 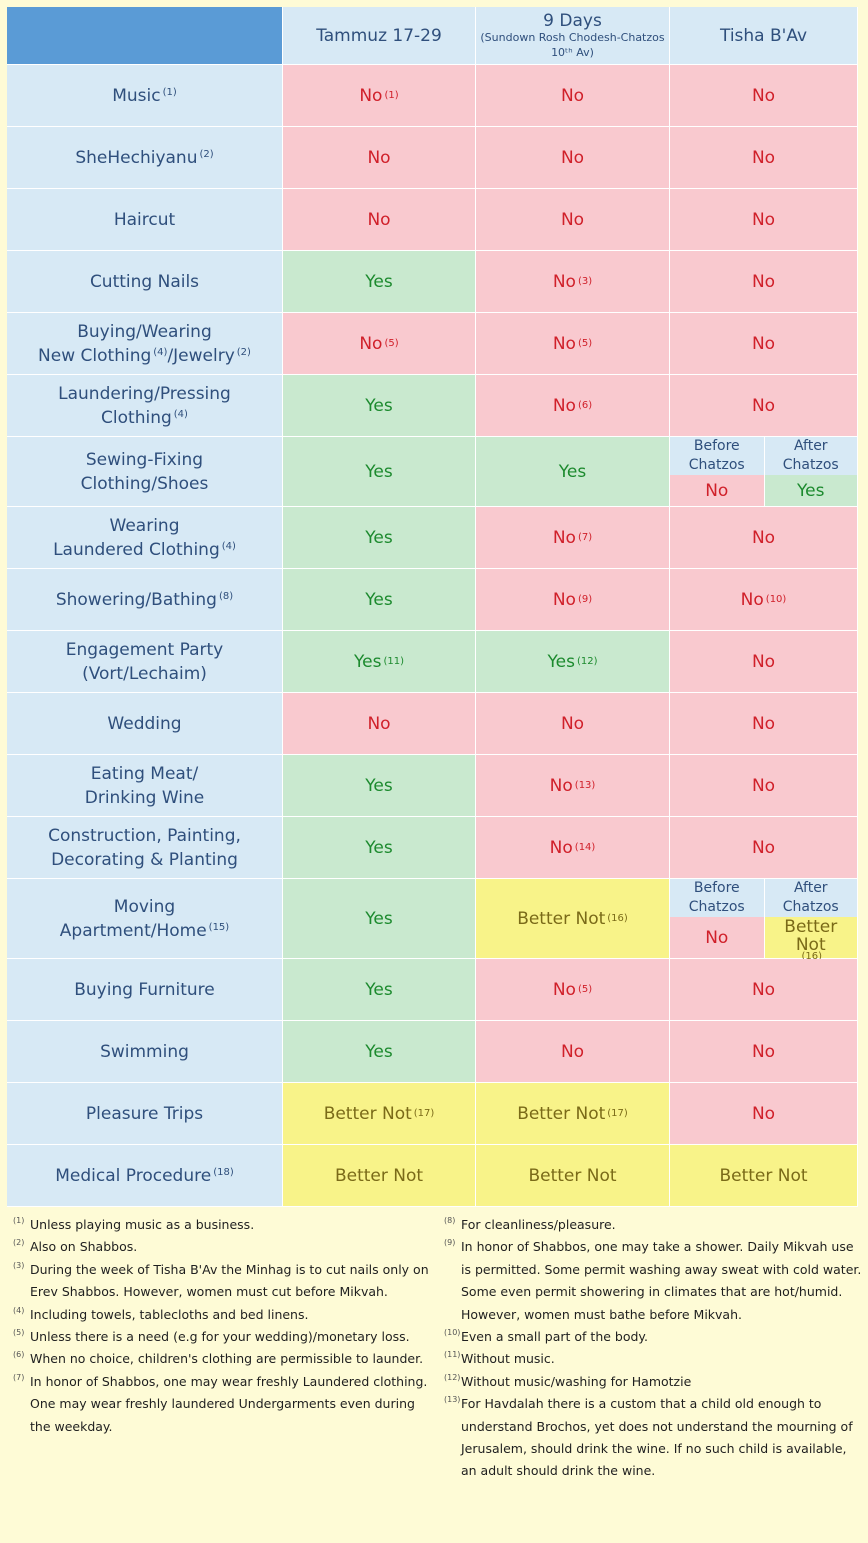 What do you see at coordinates (654, 1337) in the screenshot?
I see `footnote: (10) Even a small part of the body.` at bounding box center [654, 1337].